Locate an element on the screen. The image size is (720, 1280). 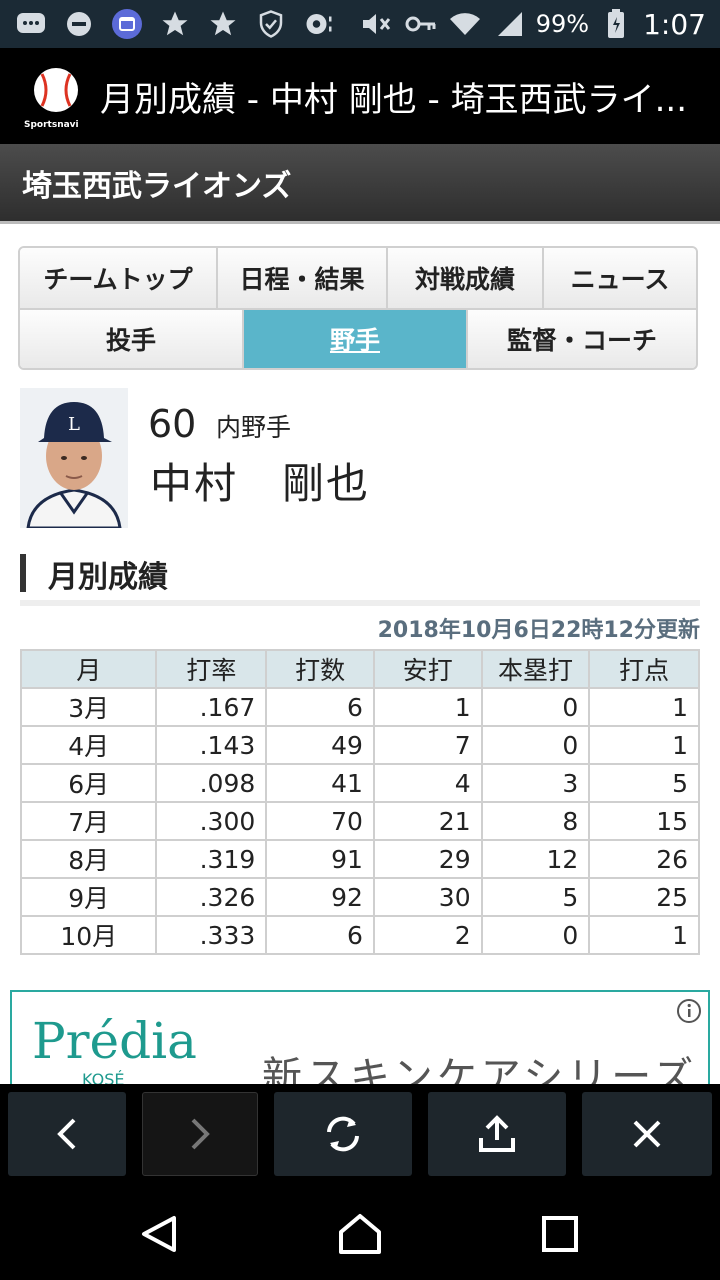
cell-hits: 21 is located at coordinates (427, 821).